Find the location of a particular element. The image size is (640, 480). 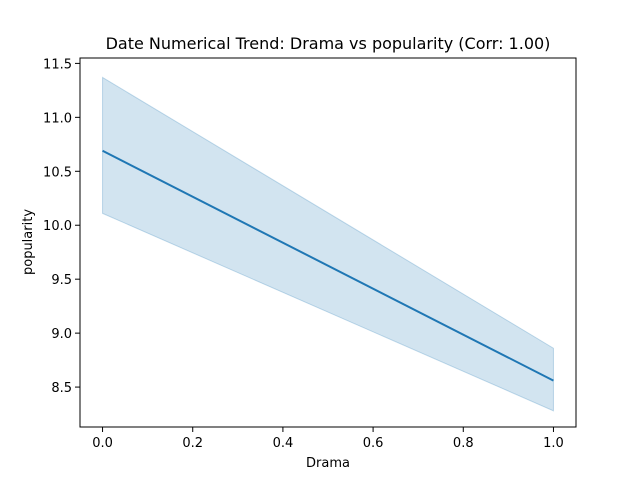

y-tick-label: 8.5 is located at coordinates (61, 388).